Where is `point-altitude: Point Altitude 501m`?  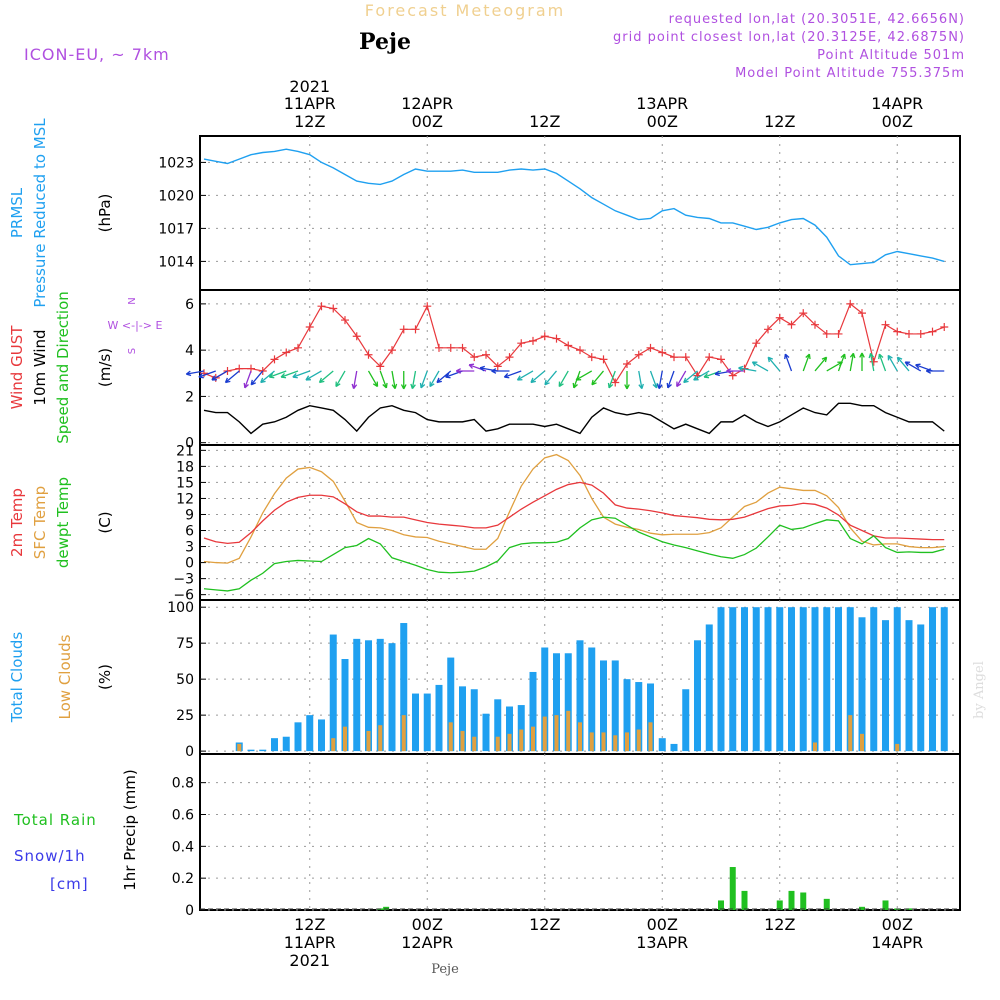 point-altitude: Point Altitude 501m is located at coordinates (891, 55).